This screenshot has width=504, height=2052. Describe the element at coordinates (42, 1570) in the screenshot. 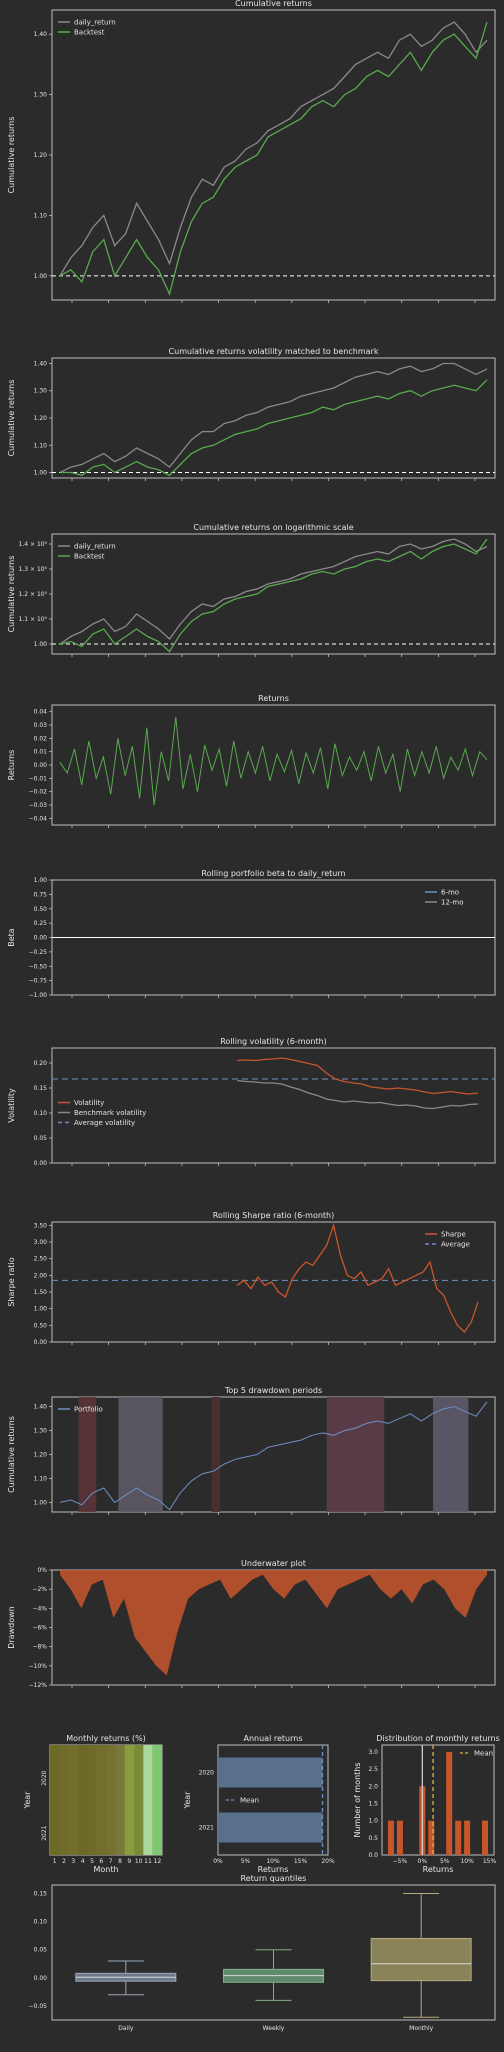

I see `y-tick-label: 0%` at that location.